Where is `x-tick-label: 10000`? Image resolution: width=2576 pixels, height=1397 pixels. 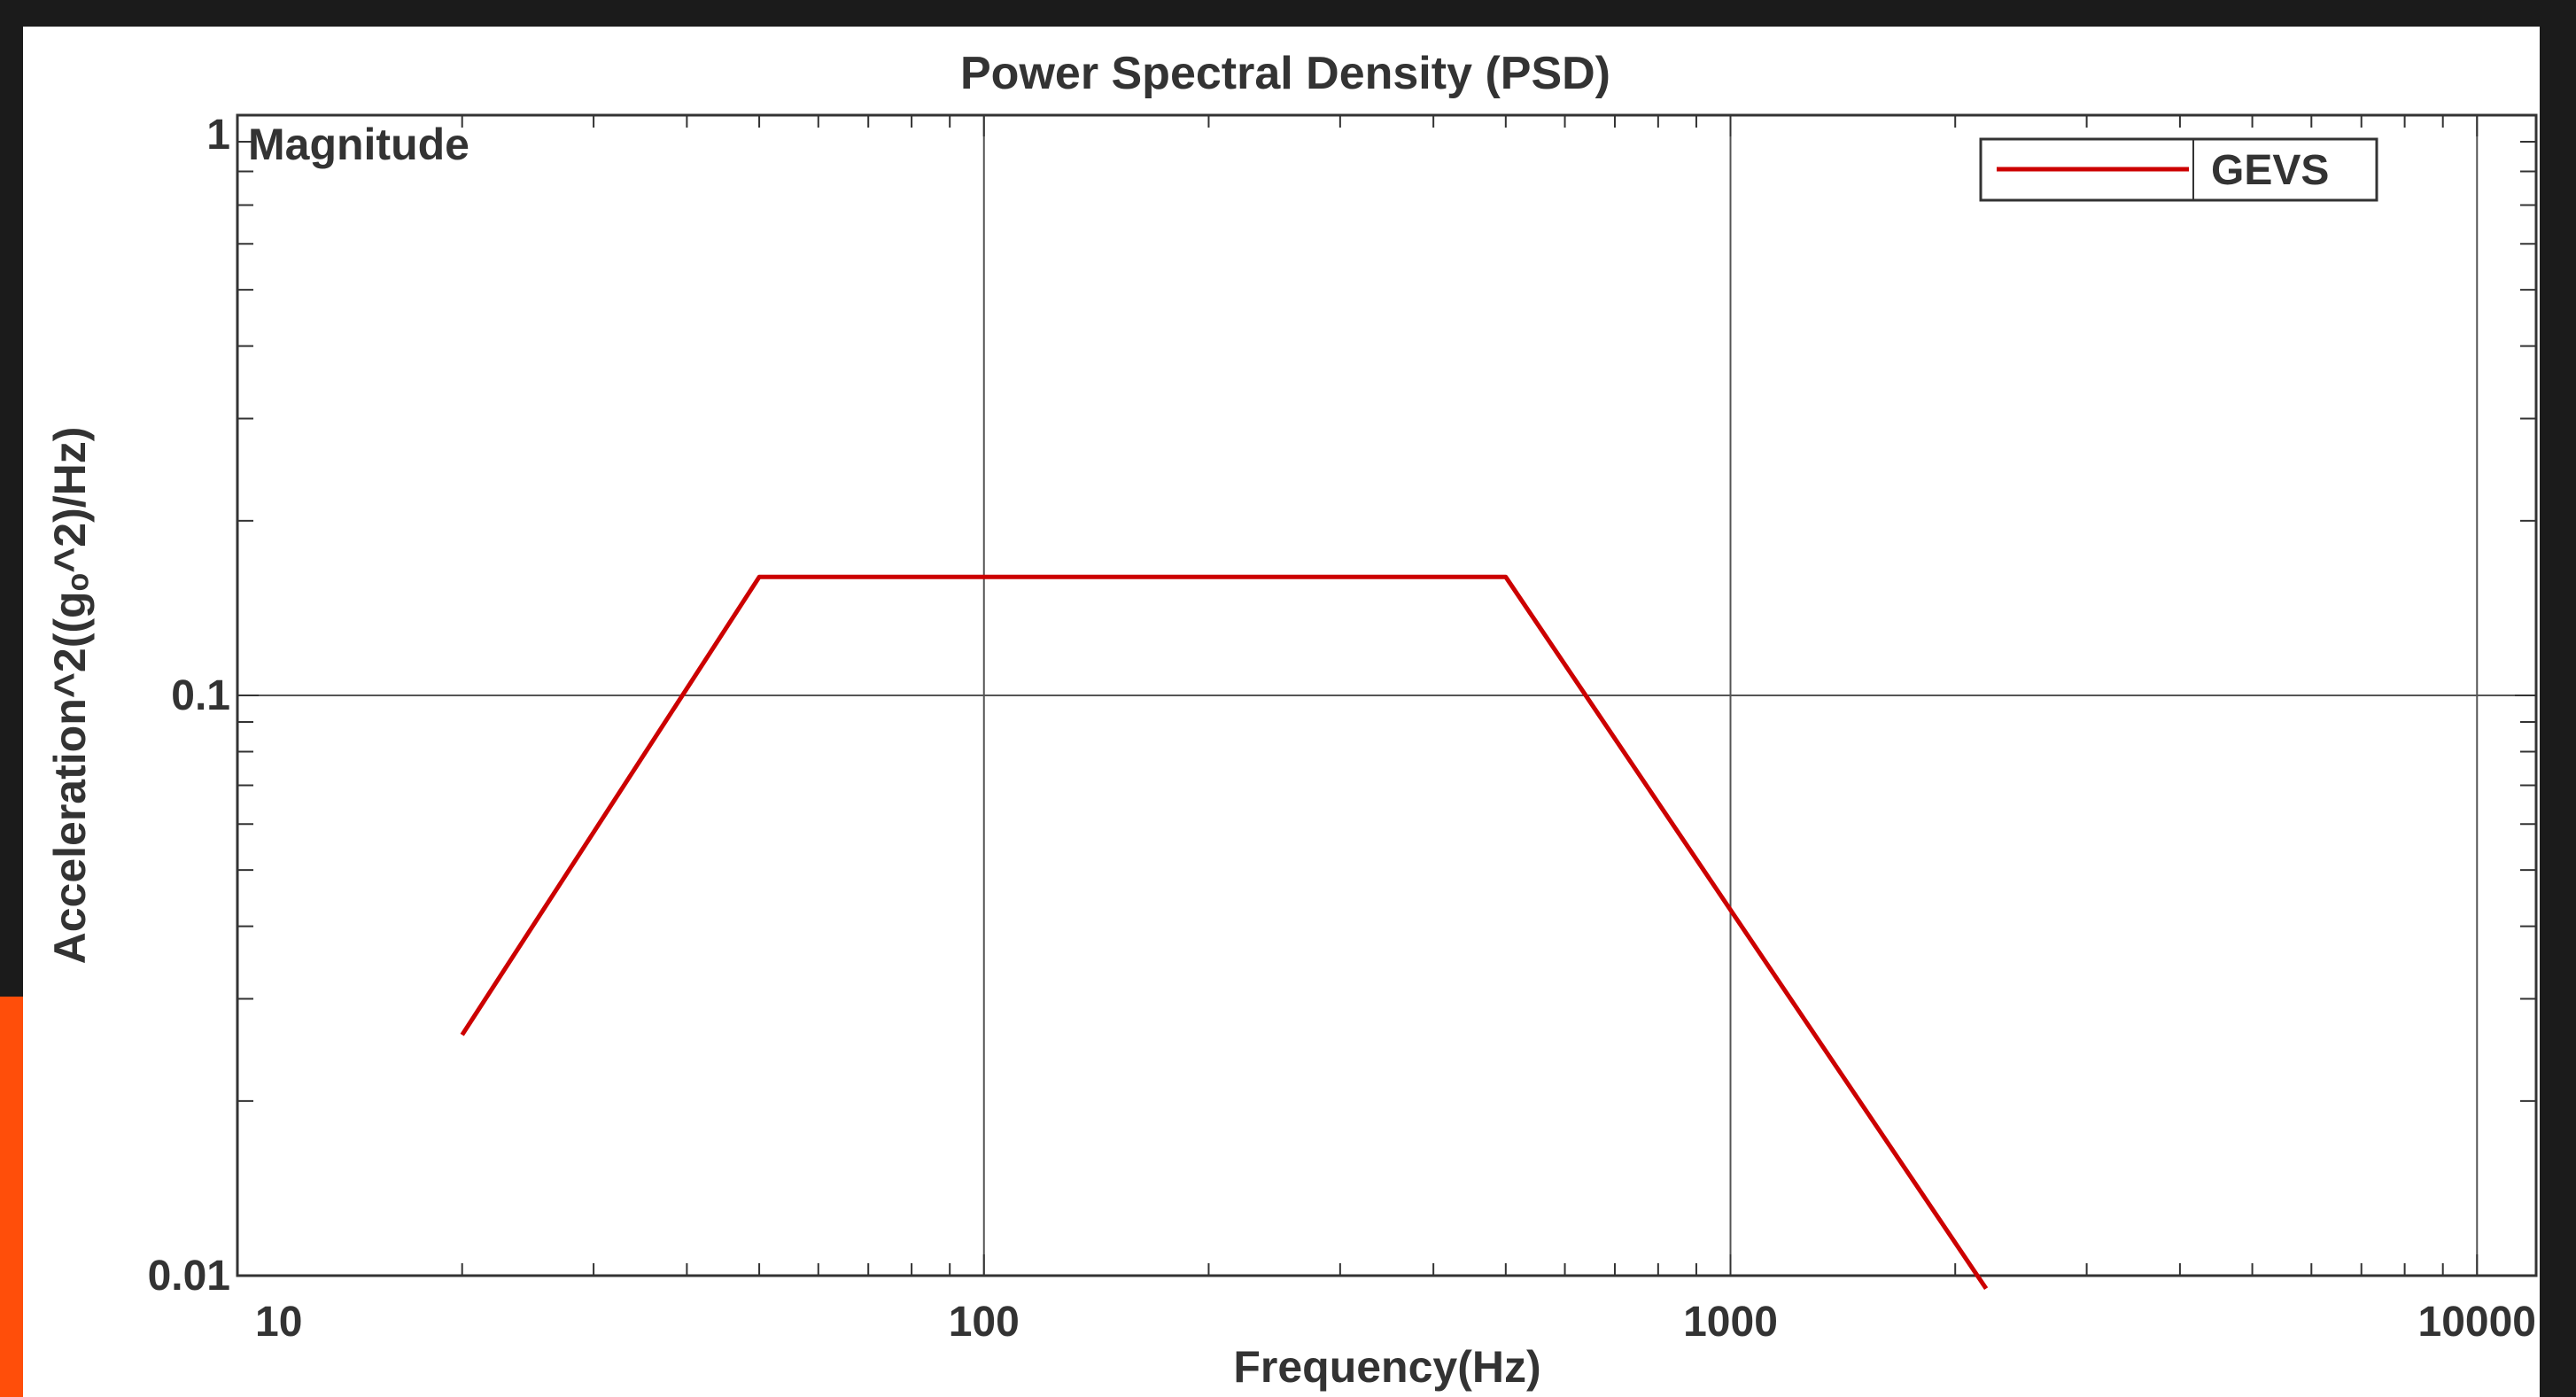
x-tick-label: 10000 is located at coordinates (2477, 1322).